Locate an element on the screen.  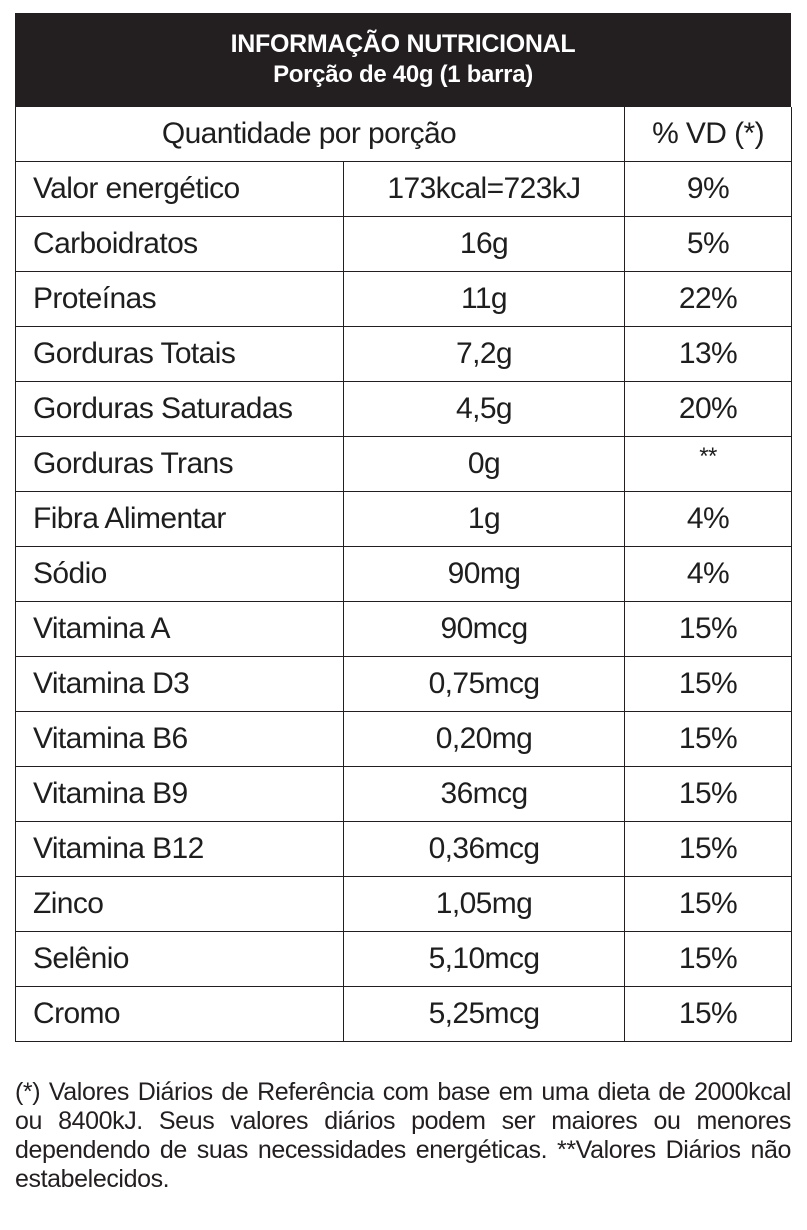
nutrient-name: Gorduras Saturadas is located at coordinates (179, 408).